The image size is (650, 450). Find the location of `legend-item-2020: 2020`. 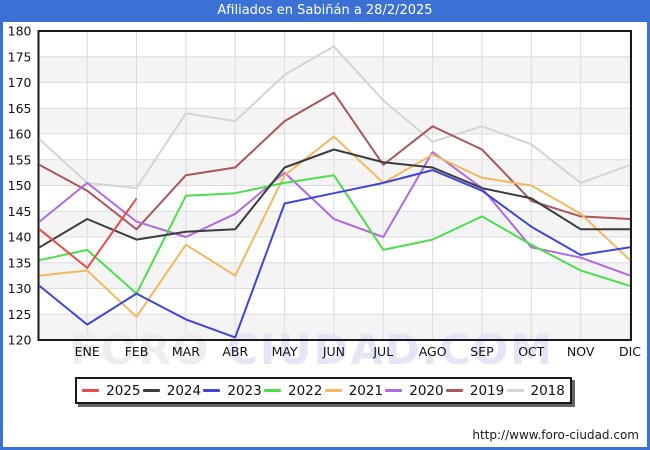

legend-item-2020: 2020 is located at coordinates (414, 390).